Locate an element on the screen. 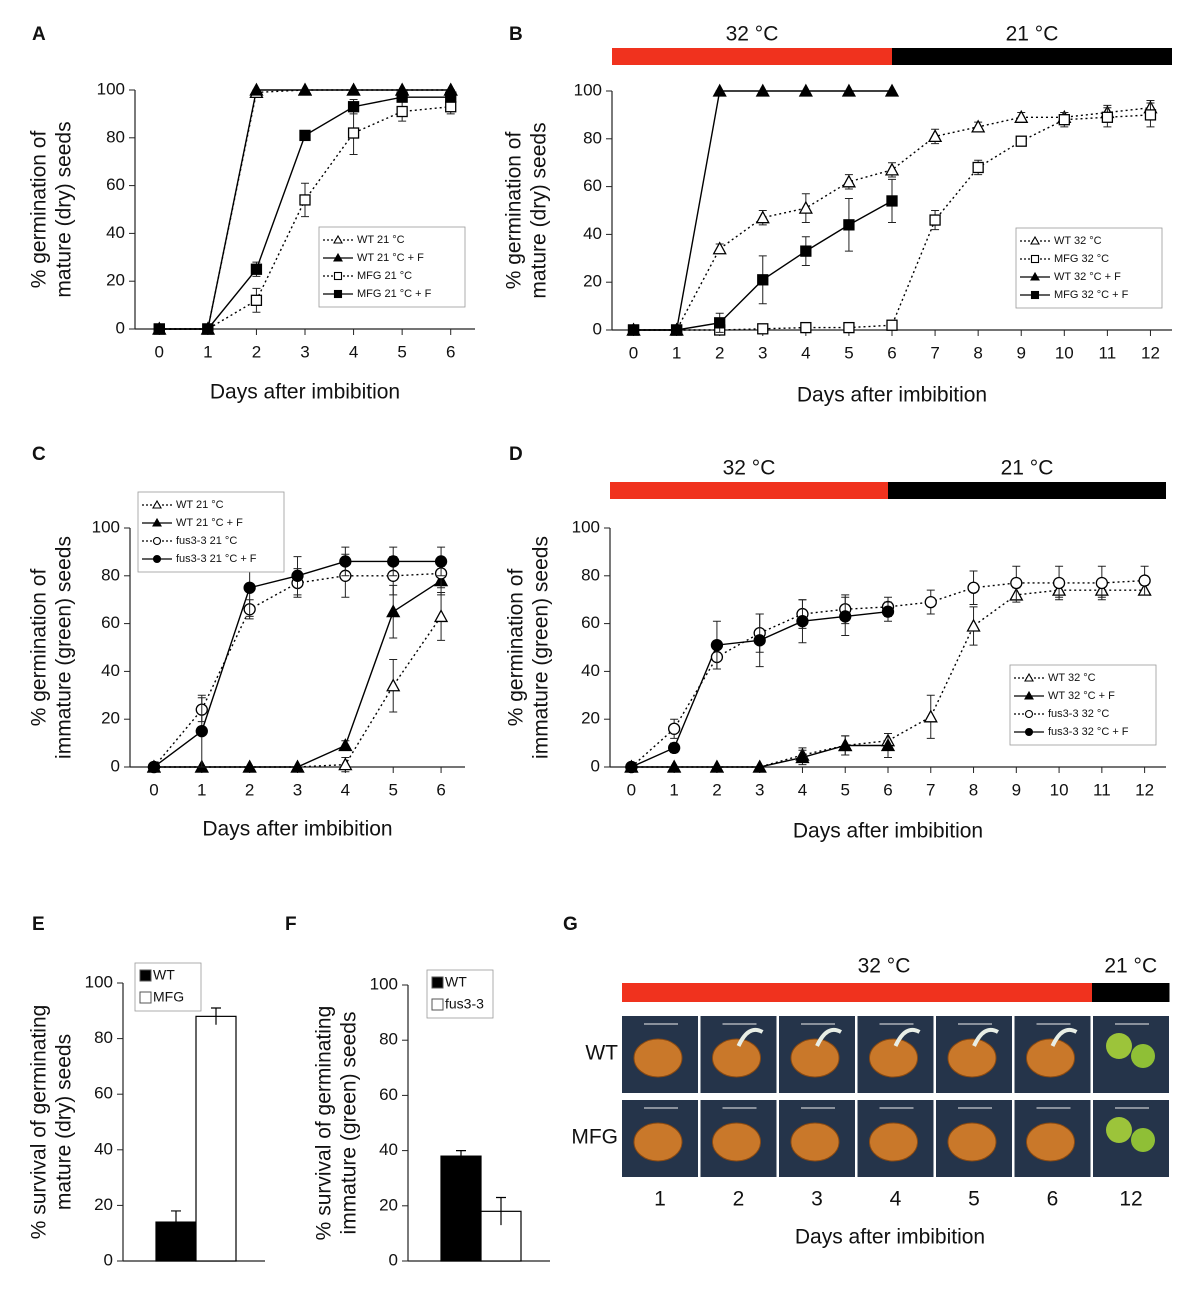 This screenshot has height=1297, width=1200. x-tick-label: 0 is located at coordinates (159, 351).